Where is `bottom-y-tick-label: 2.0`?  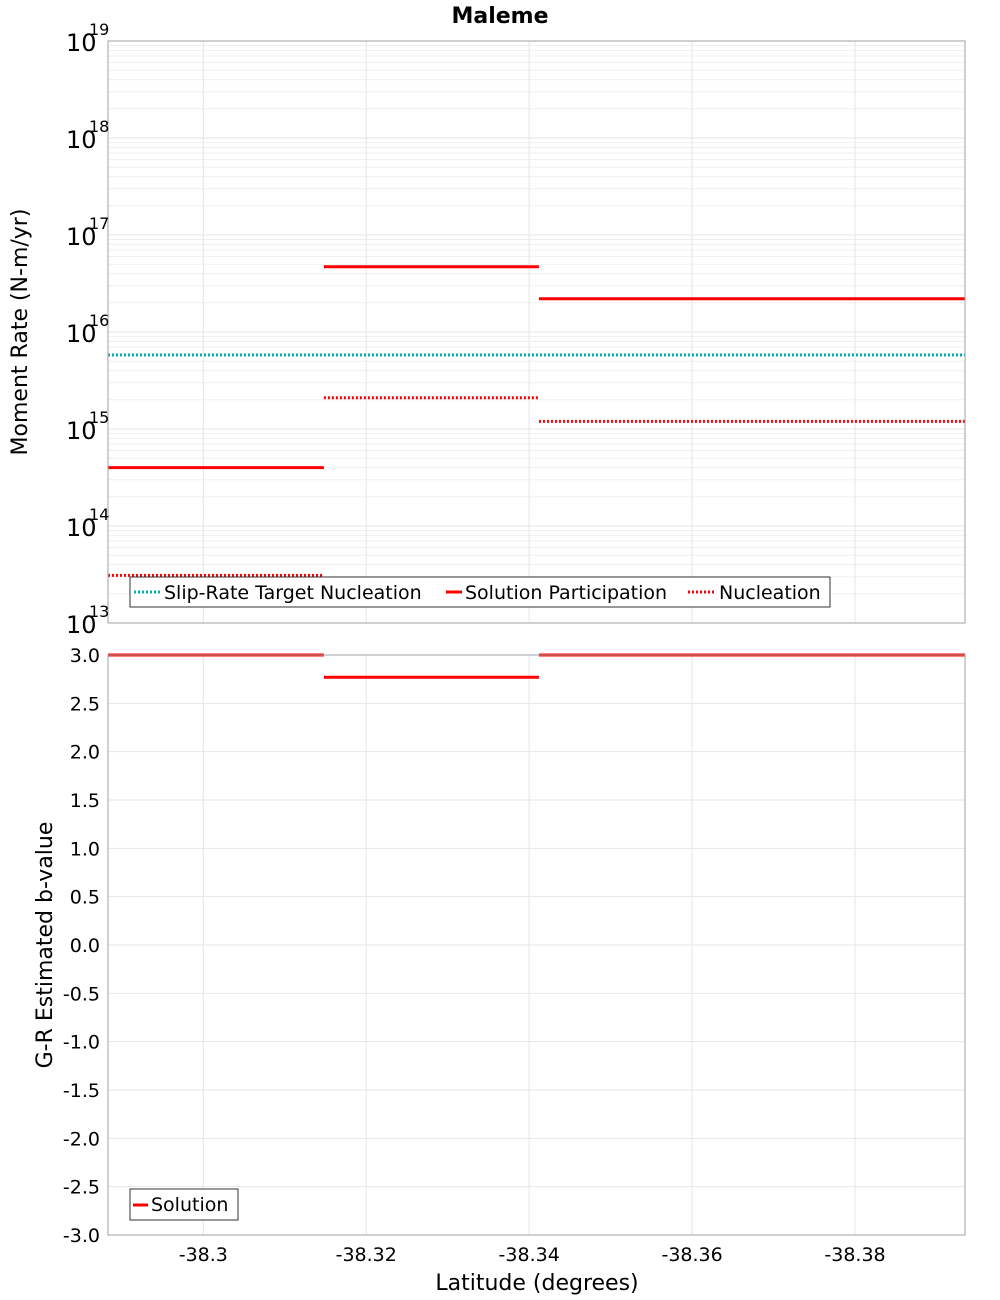 bottom-y-tick-label: 2.0 is located at coordinates (85, 753).